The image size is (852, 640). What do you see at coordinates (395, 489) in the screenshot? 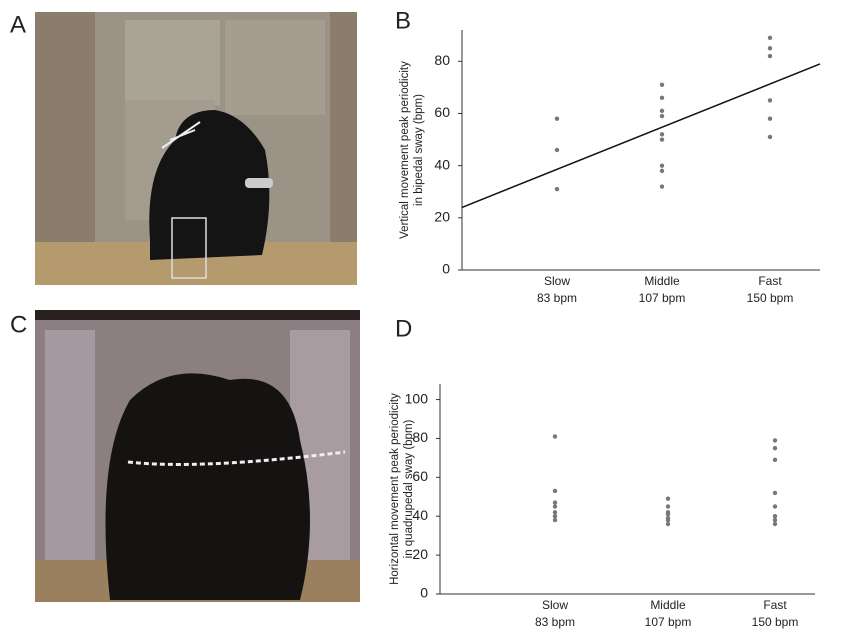
I see `y-axis-label: Horizontal movement peak periodicity` at bounding box center [395, 489].